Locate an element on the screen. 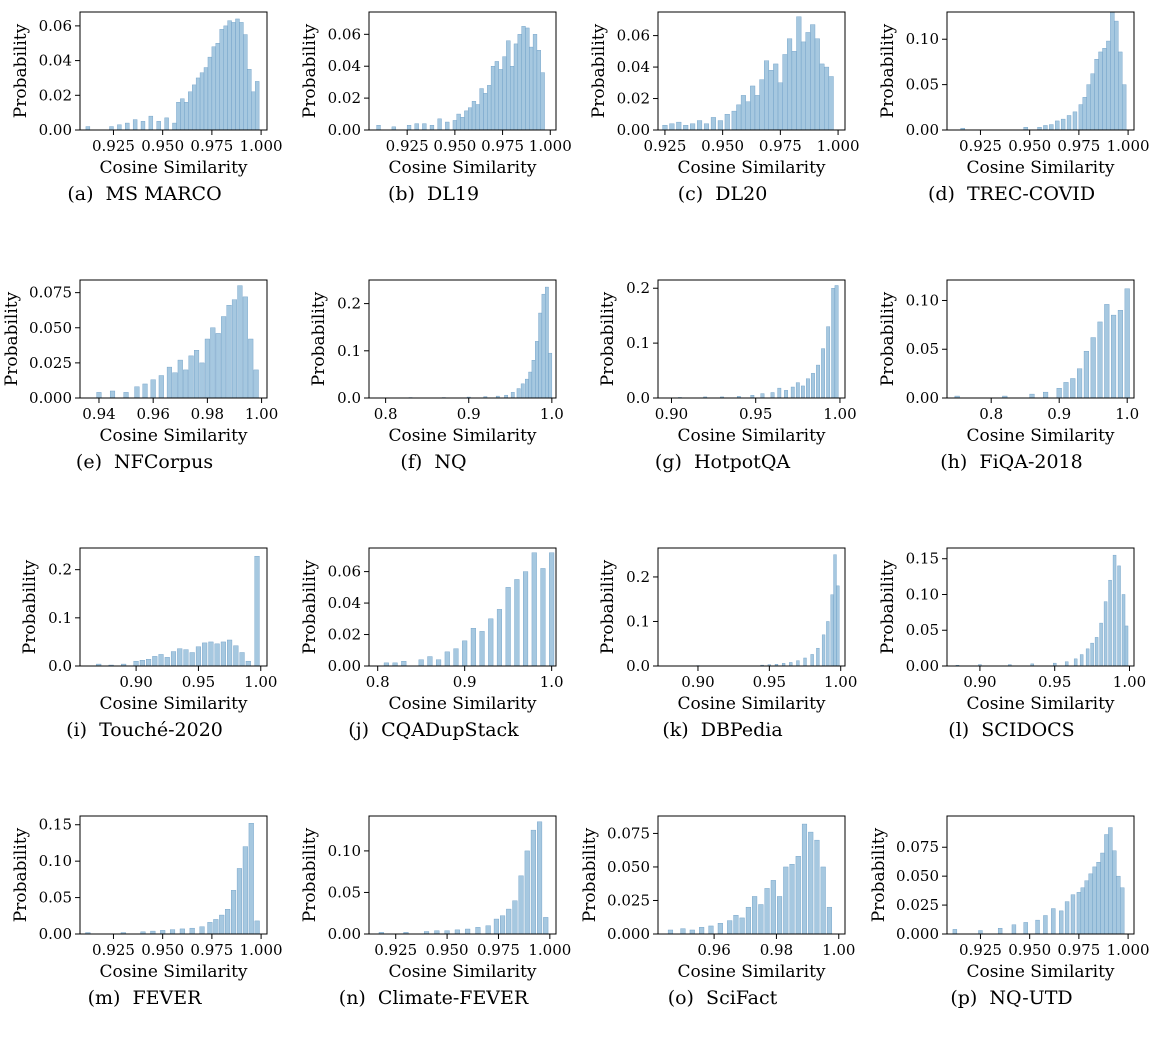 This screenshot has width=1158, height=1060. y-tick-label: 0.075 is located at coordinates (628, 833).